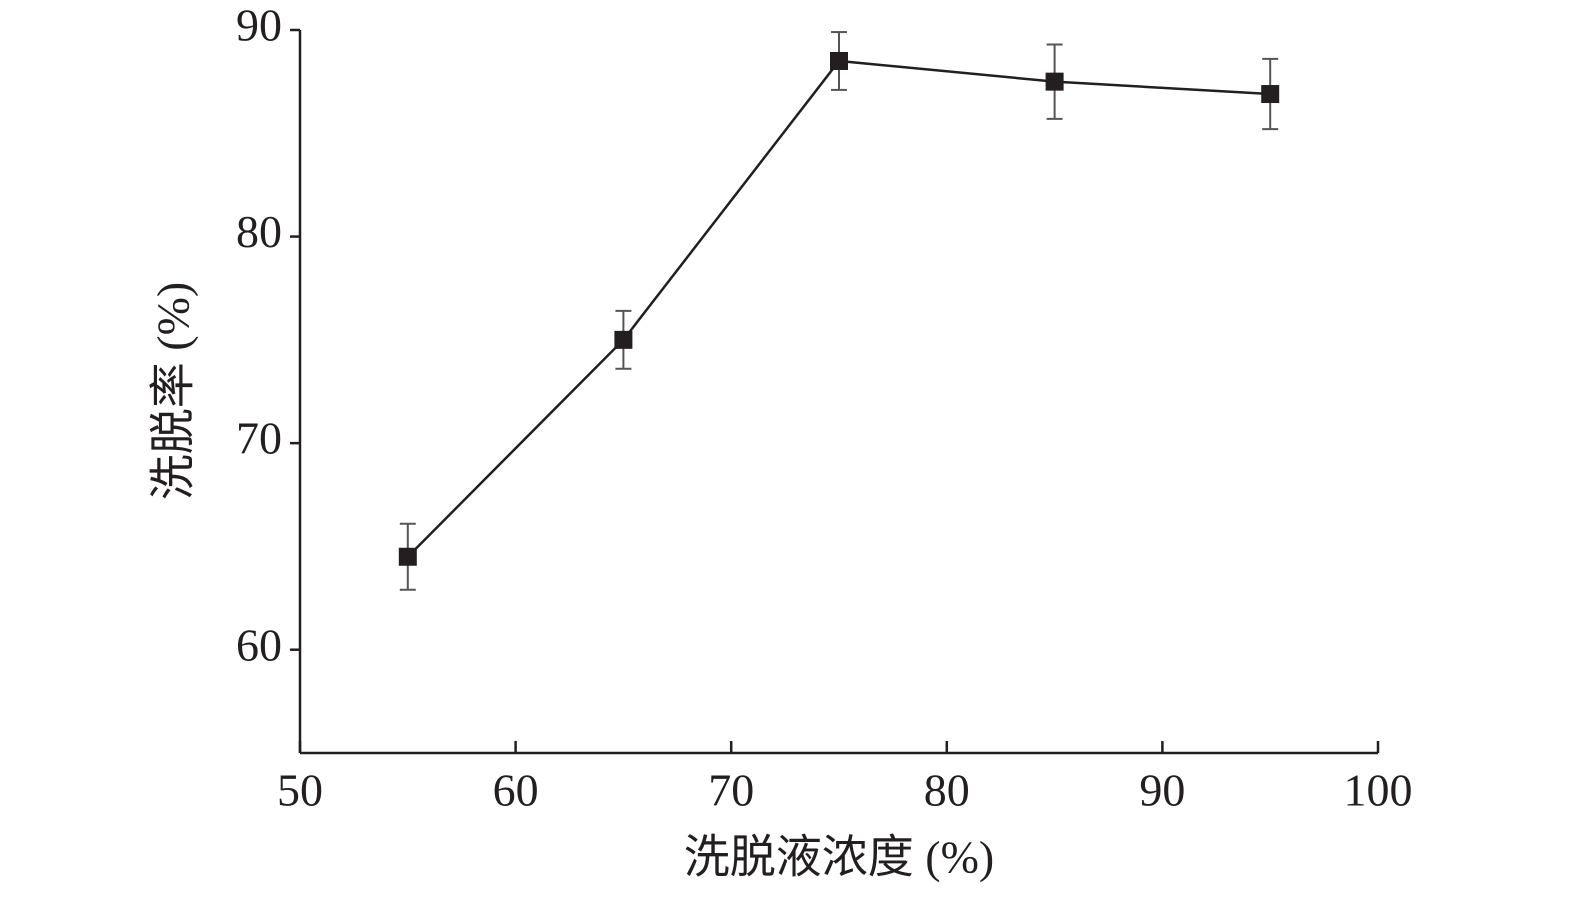 This screenshot has height=902, width=1575. What do you see at coordinates (947, 790) in the screenshot?
I see `x-tick-label: 80` at bounding box center [947, 790].